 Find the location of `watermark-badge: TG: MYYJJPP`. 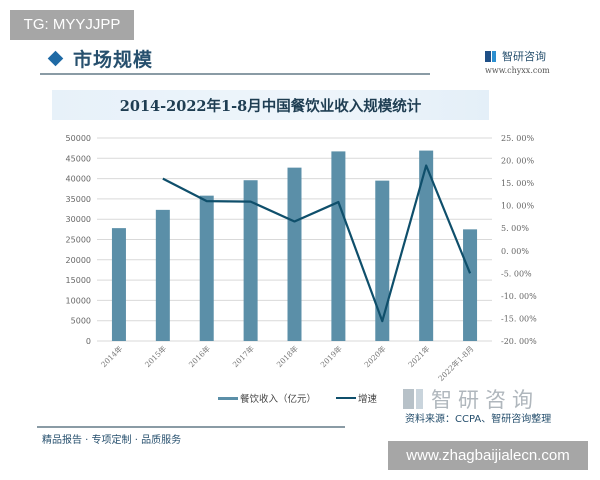

watermark-badge: TG: MYYJJPP is located at coordinates (72, 25).